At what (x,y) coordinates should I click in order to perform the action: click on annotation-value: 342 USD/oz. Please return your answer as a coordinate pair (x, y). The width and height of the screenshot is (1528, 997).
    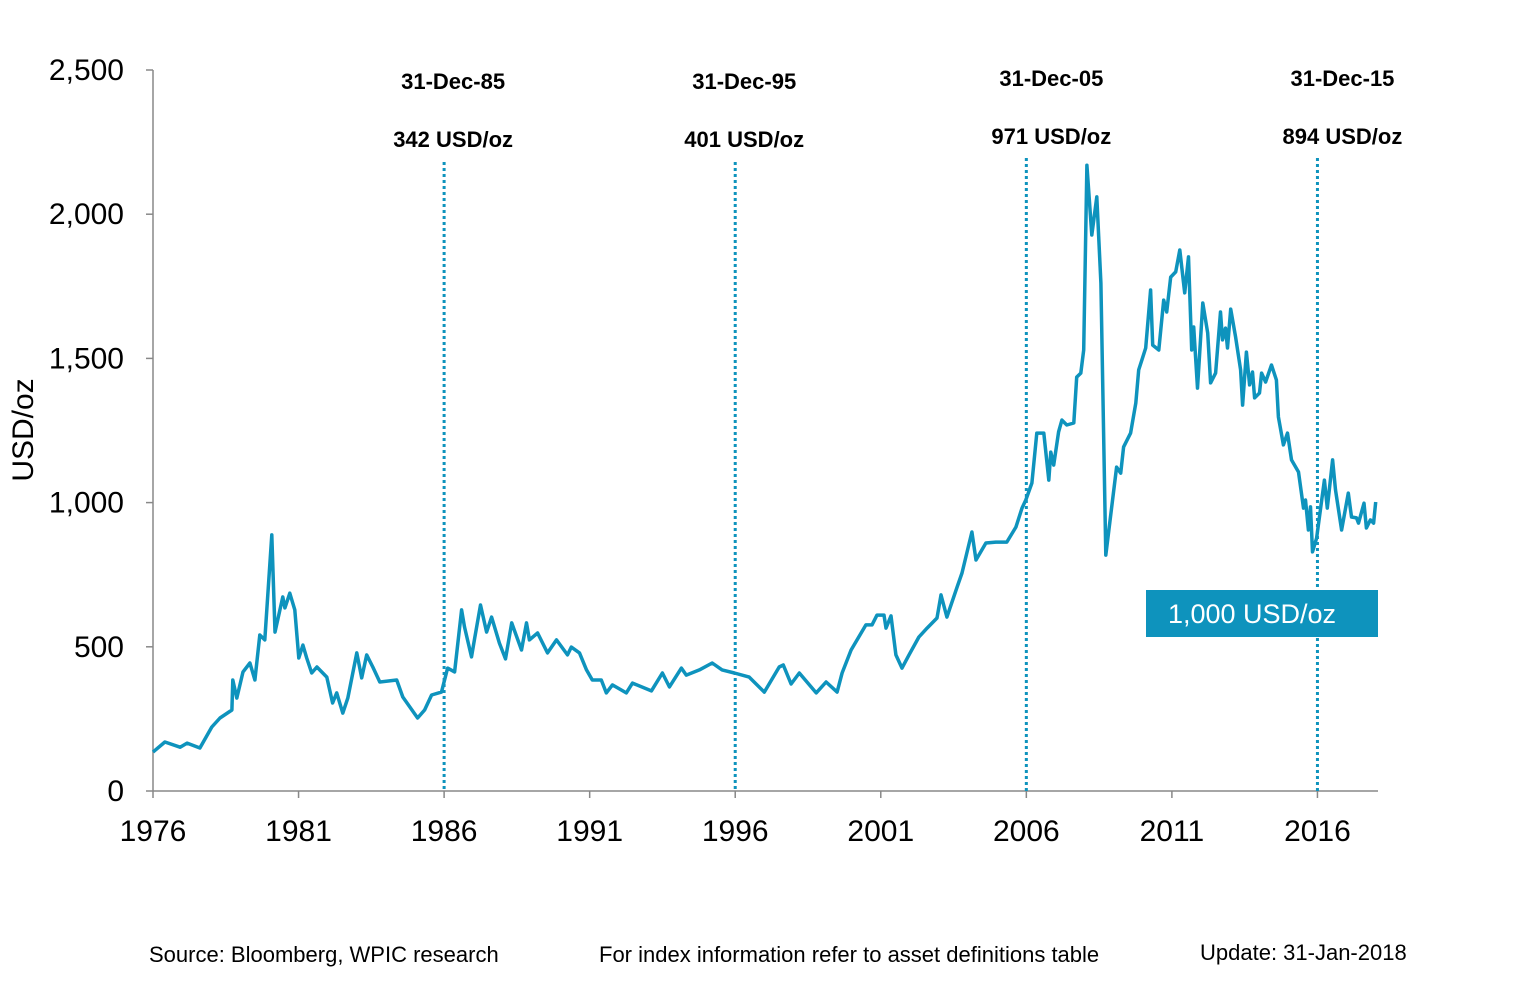
    Looking at the image, I should click on (453, 139).